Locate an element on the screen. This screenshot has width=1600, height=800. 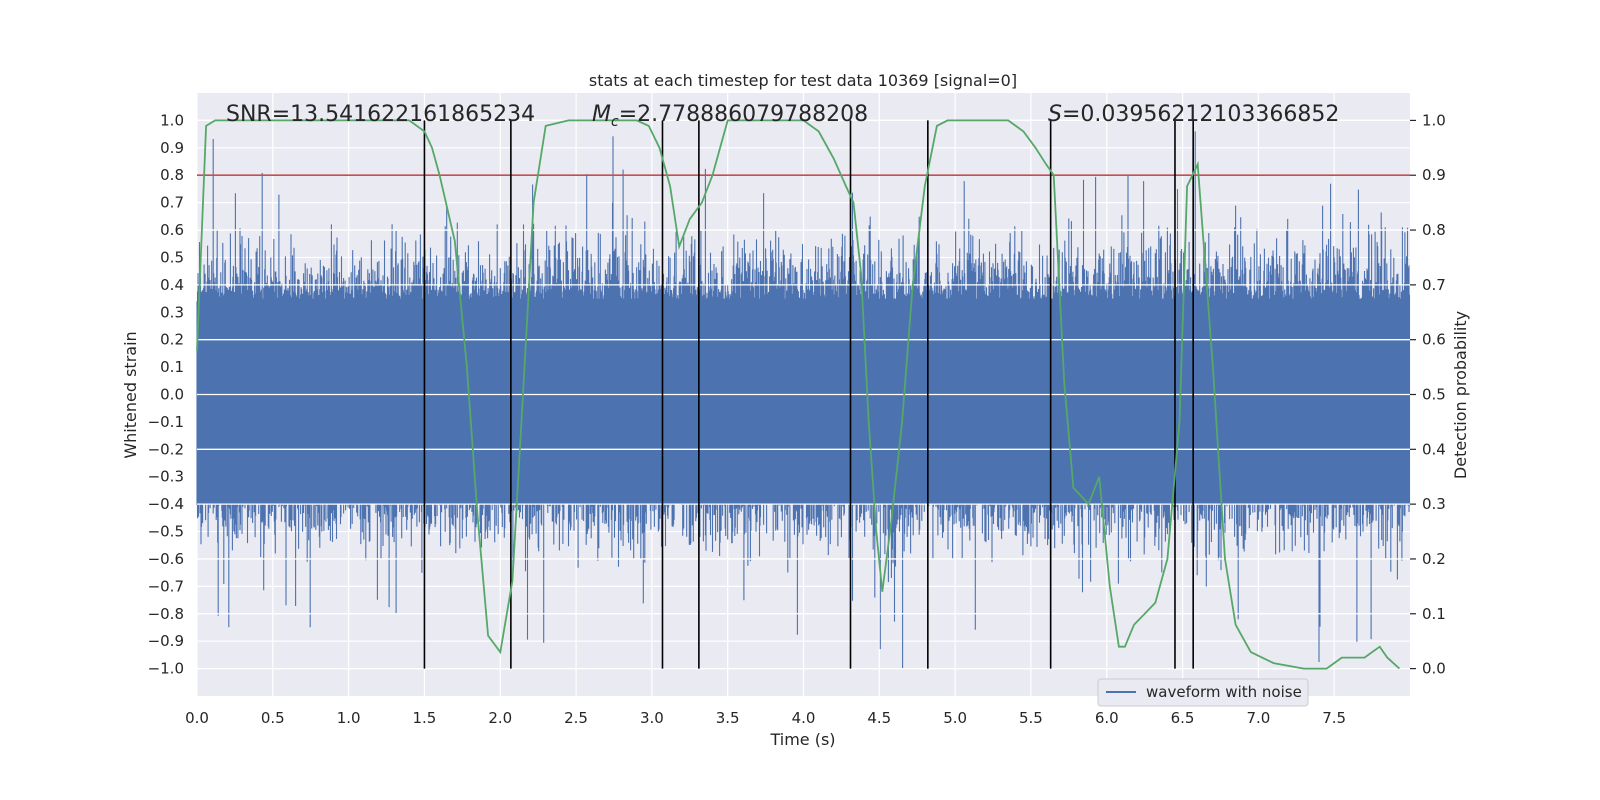
y-axis-label: Whitened strain is located at coordinates (130, 394).